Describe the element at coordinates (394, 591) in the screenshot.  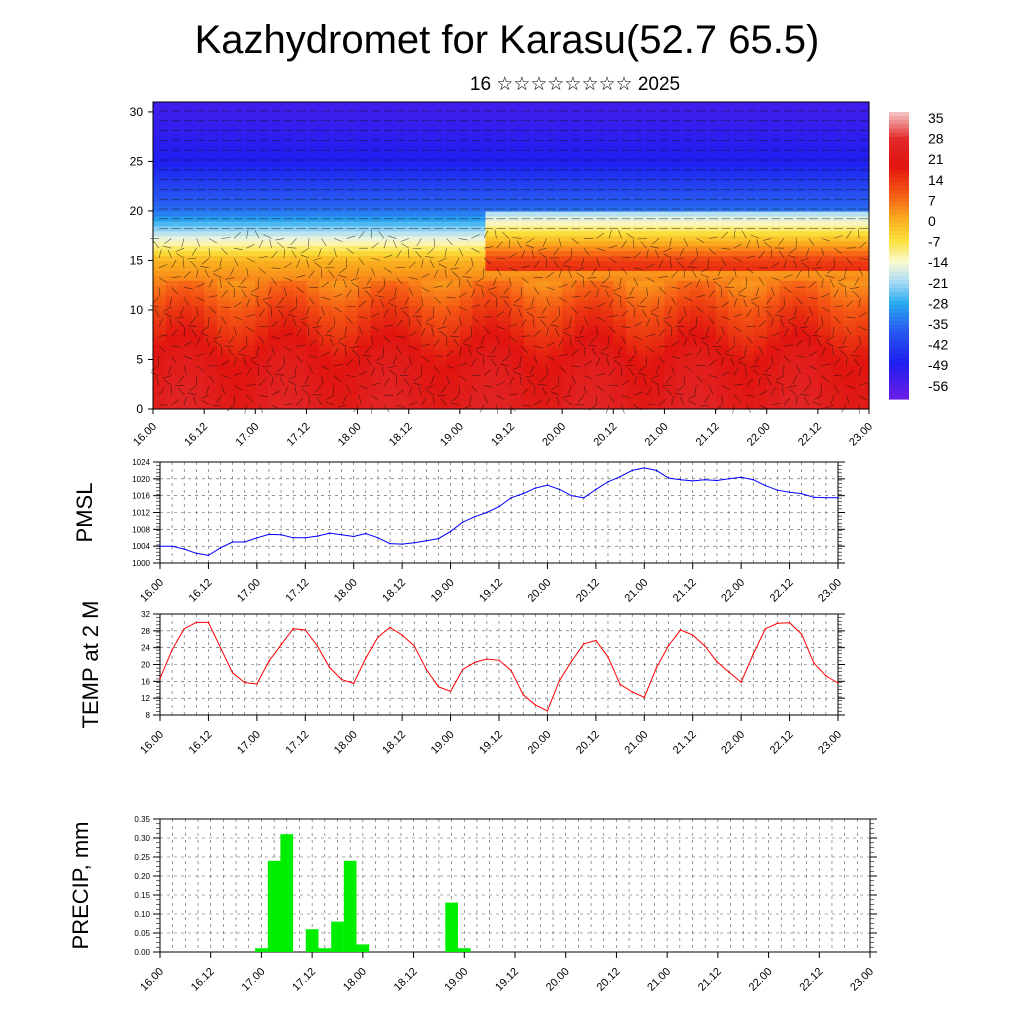
I see `pmsl-x-tick-label: 18.12` at that location.